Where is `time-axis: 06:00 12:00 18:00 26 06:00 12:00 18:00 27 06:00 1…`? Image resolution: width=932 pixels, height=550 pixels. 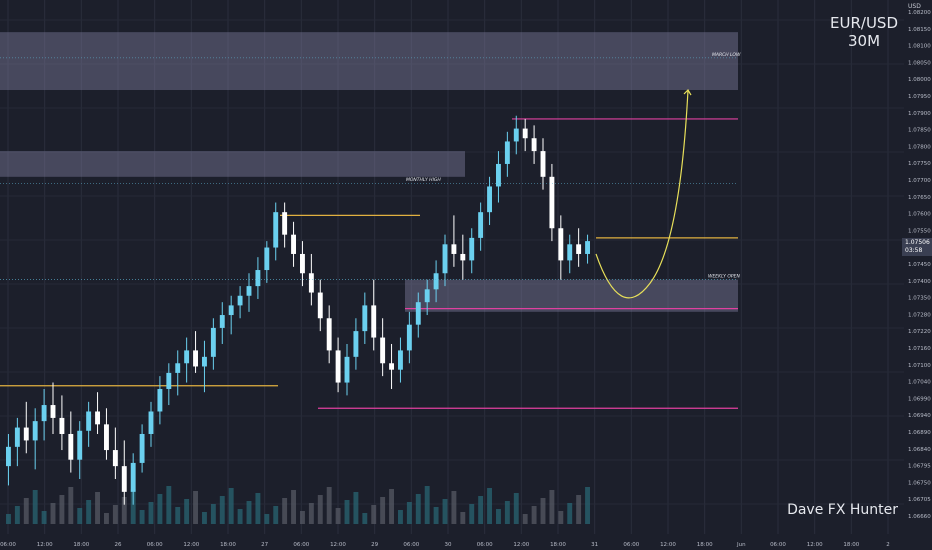
time-axis: 06:00 12:00 18:00 26 06:00 12:00 18:00 27 06:00 1… is located at coordinates (466, 543).